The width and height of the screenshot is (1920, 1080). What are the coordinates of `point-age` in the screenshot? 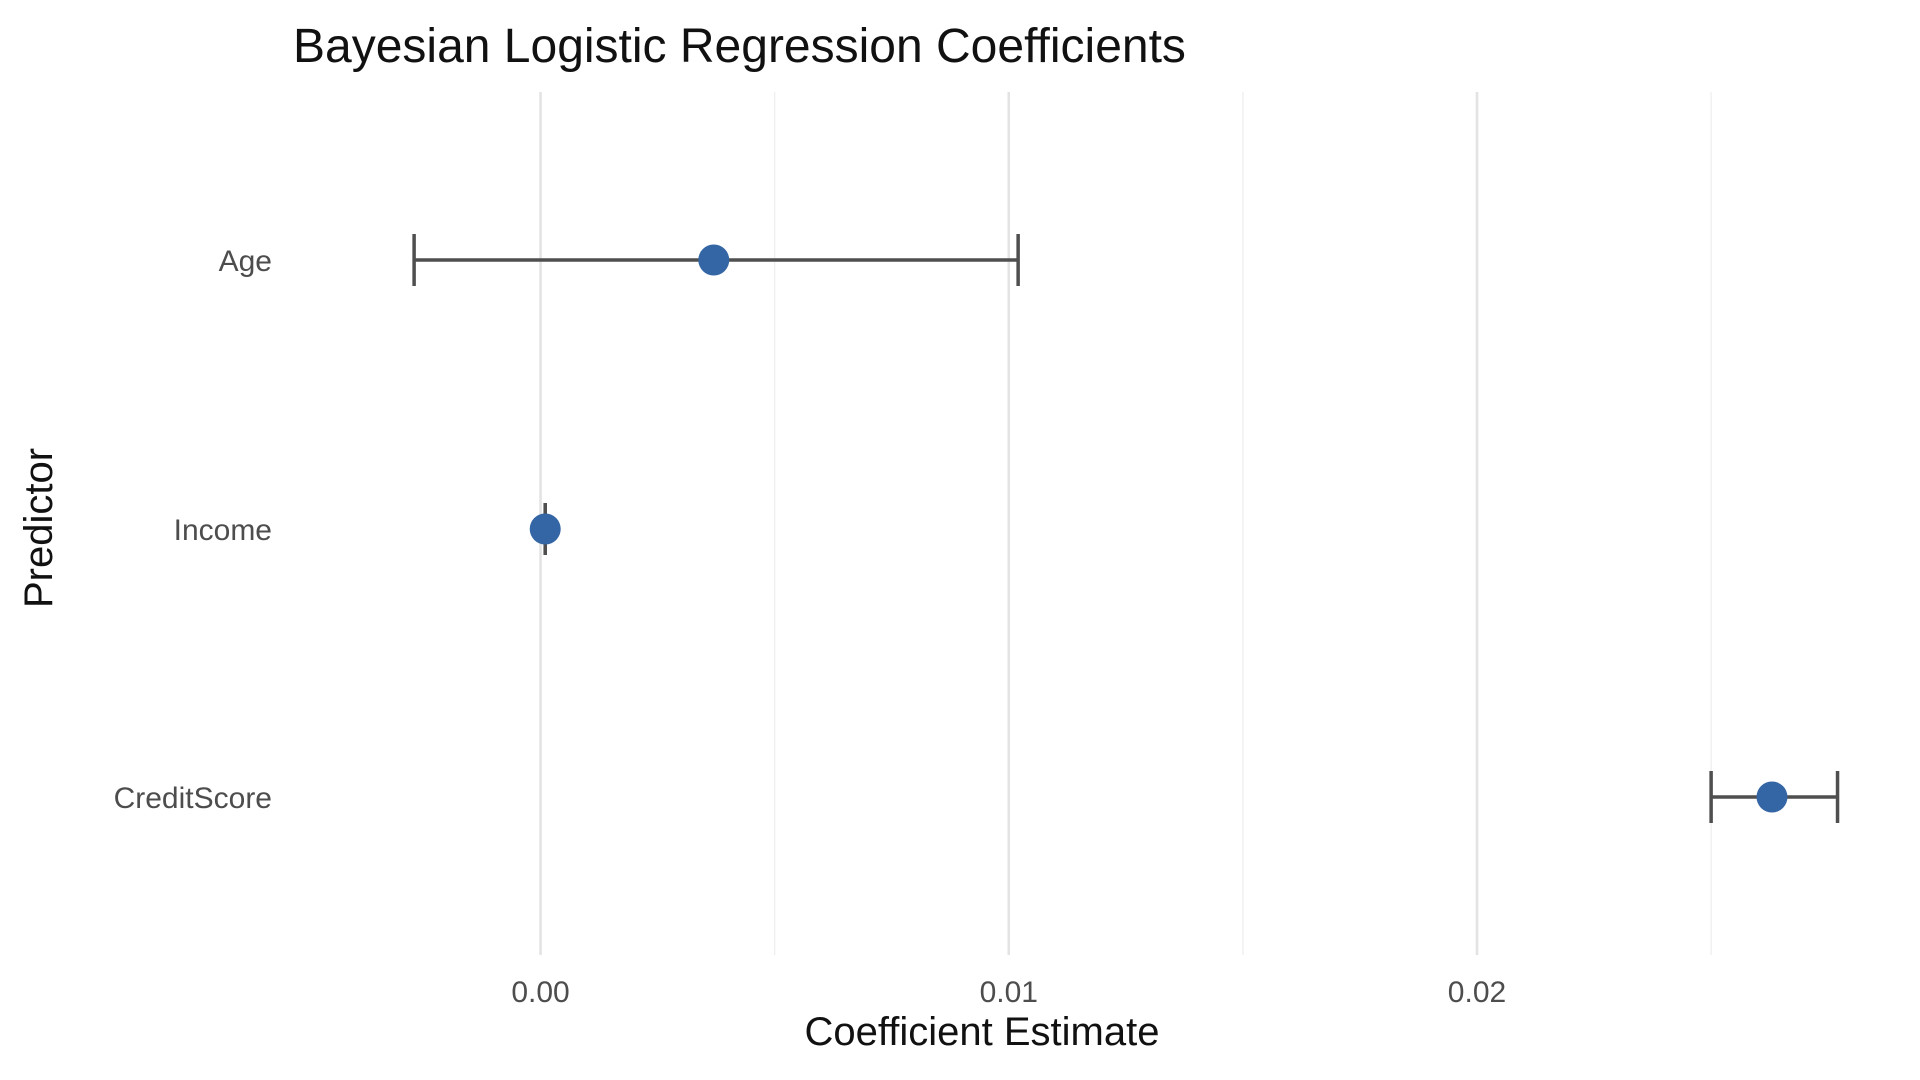 It's located at (714, 260).